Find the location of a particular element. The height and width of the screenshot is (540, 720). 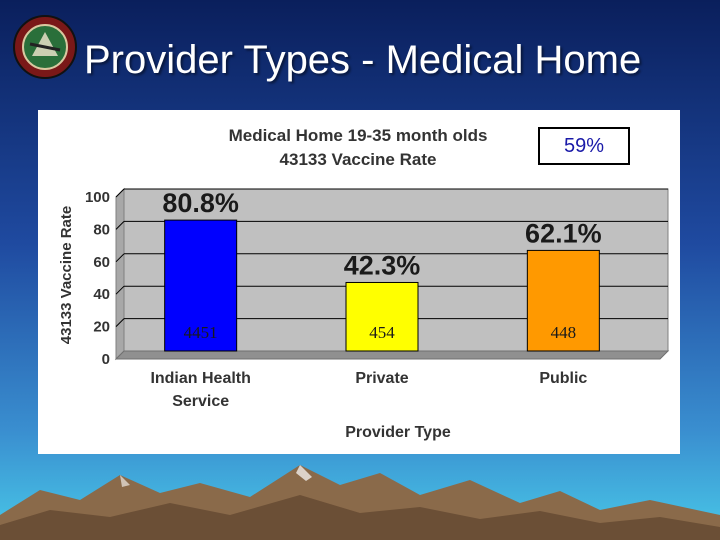

y-tick-label: 60 is located at coordinates (101, 262).